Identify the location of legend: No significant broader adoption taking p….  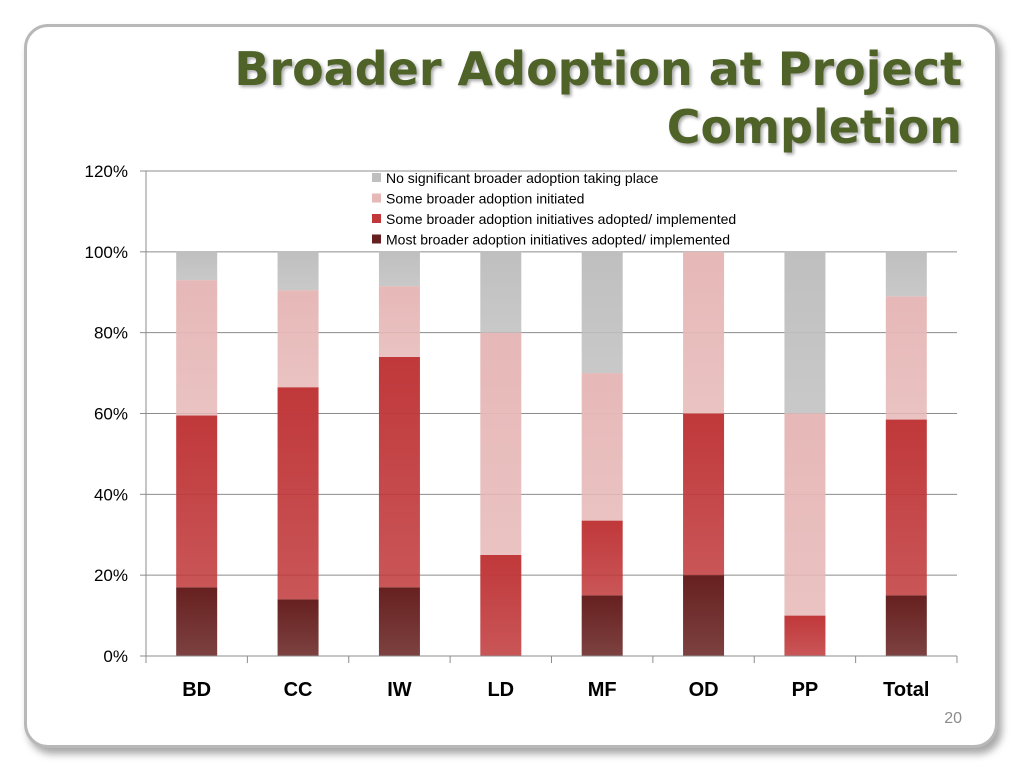
(554, 209).